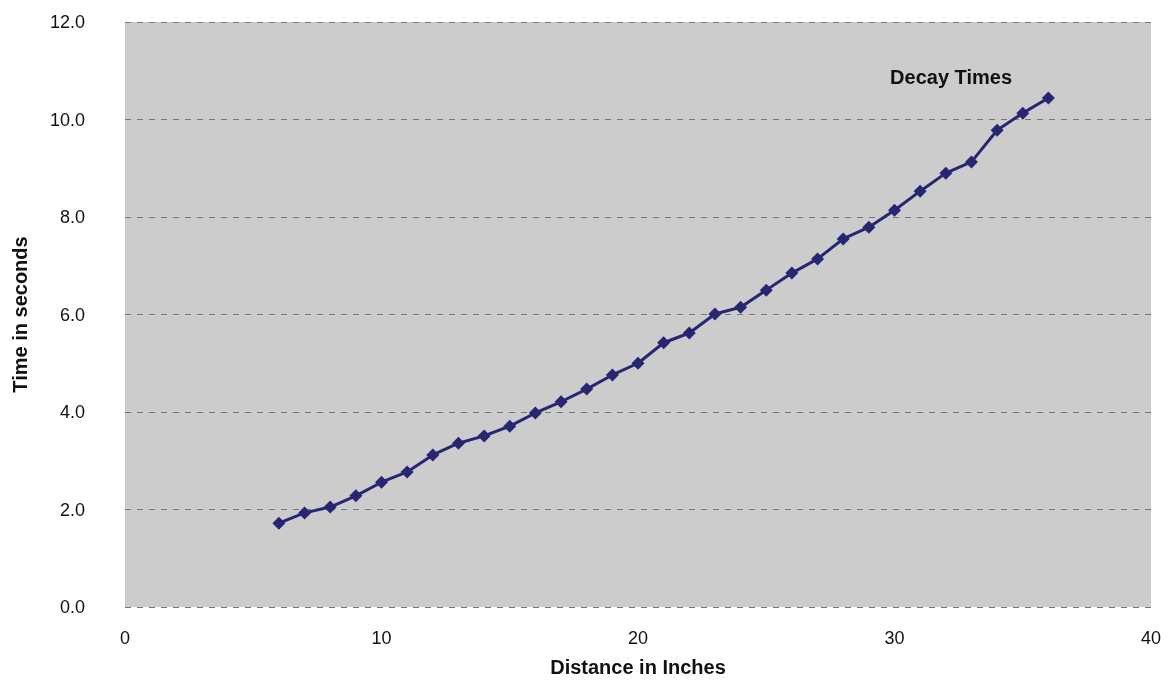 The height and width of the screenshot is (692, 1172). I want to click on y-axis-title: Time in seconds, so click(20, 314).